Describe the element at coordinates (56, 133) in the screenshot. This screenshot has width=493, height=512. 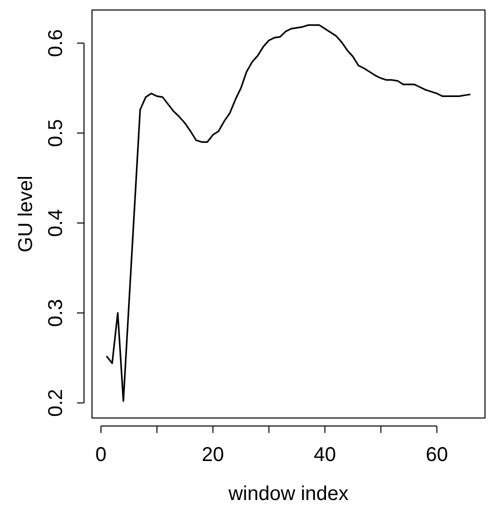
I see `y-tick-label: 0.5` at that location.